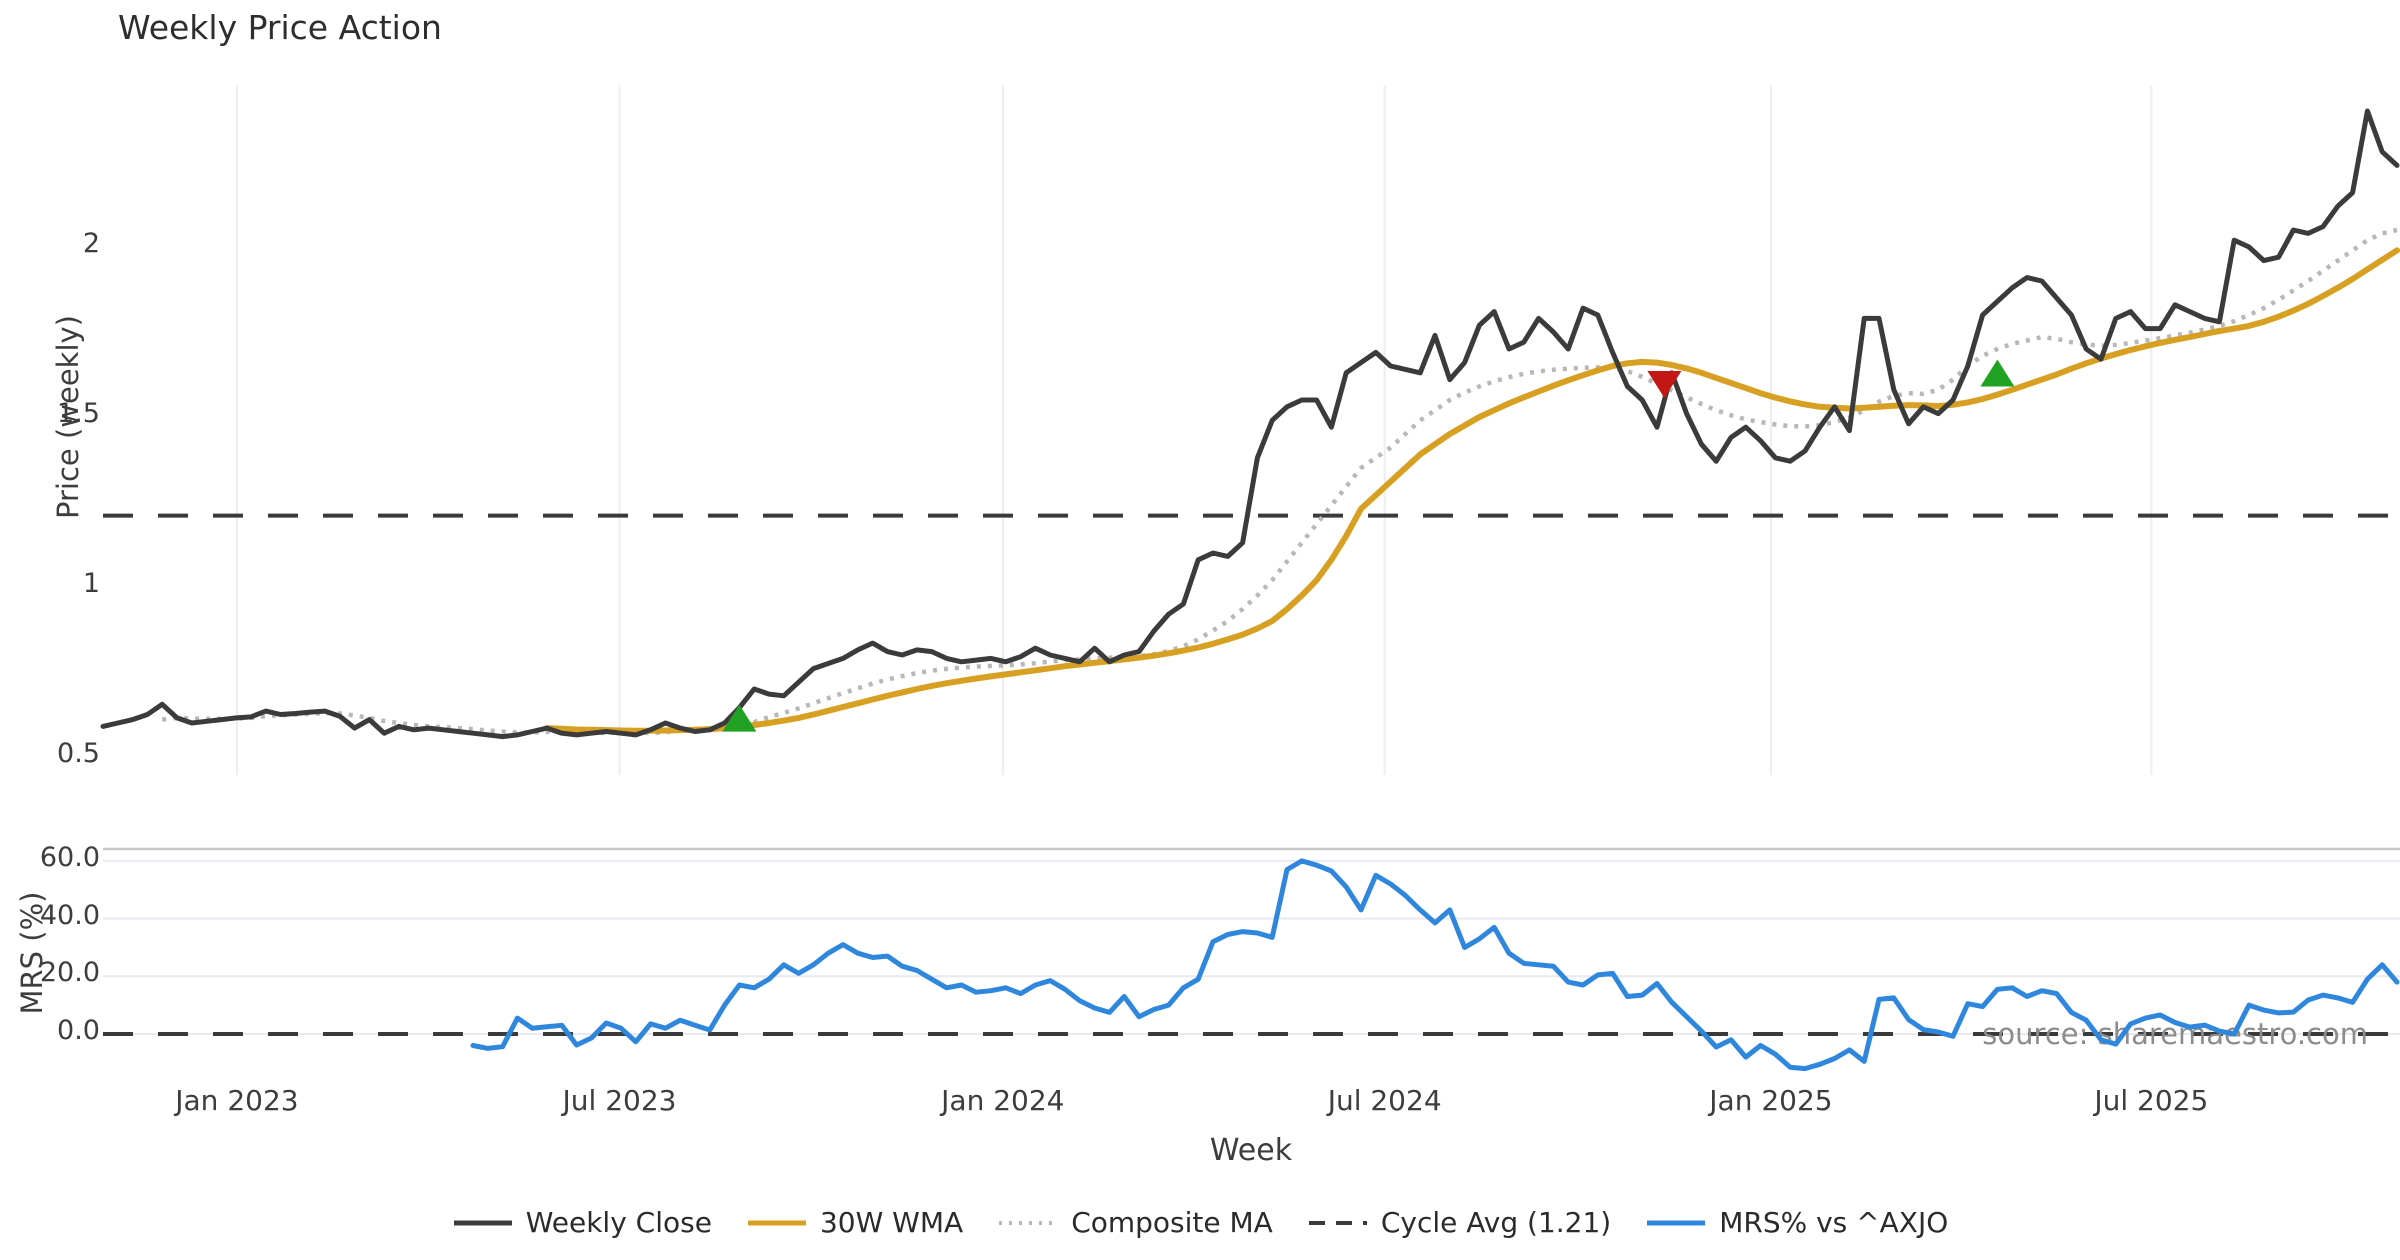 This screenshot has width=2400, height=1260. I want to click on price-tick-label: 1, so click(91, 583).